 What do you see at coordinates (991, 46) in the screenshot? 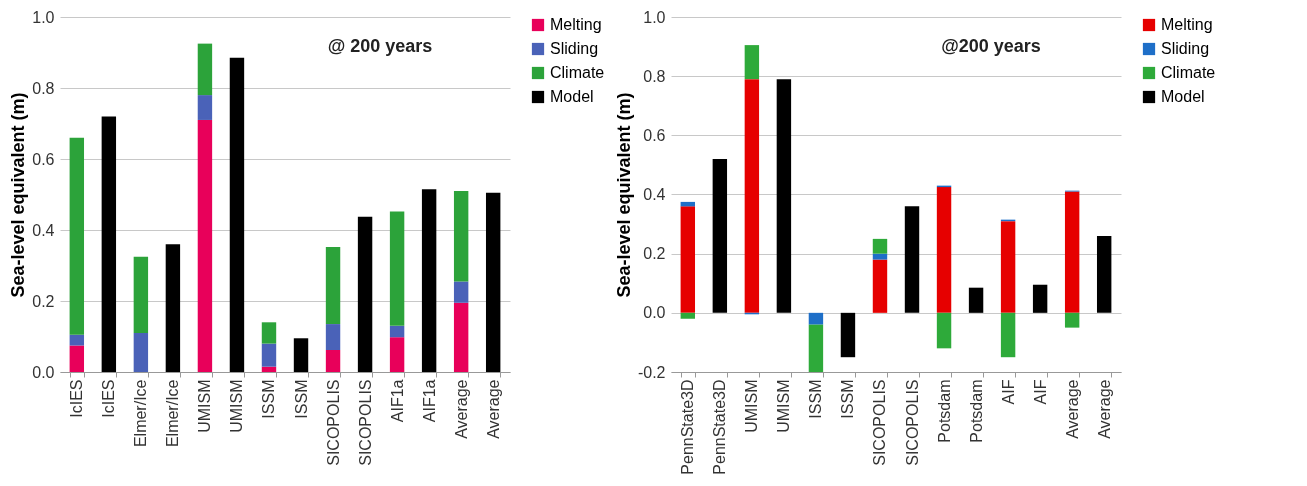
I see `annotation: @200 years` at bounding box center [991, 46].